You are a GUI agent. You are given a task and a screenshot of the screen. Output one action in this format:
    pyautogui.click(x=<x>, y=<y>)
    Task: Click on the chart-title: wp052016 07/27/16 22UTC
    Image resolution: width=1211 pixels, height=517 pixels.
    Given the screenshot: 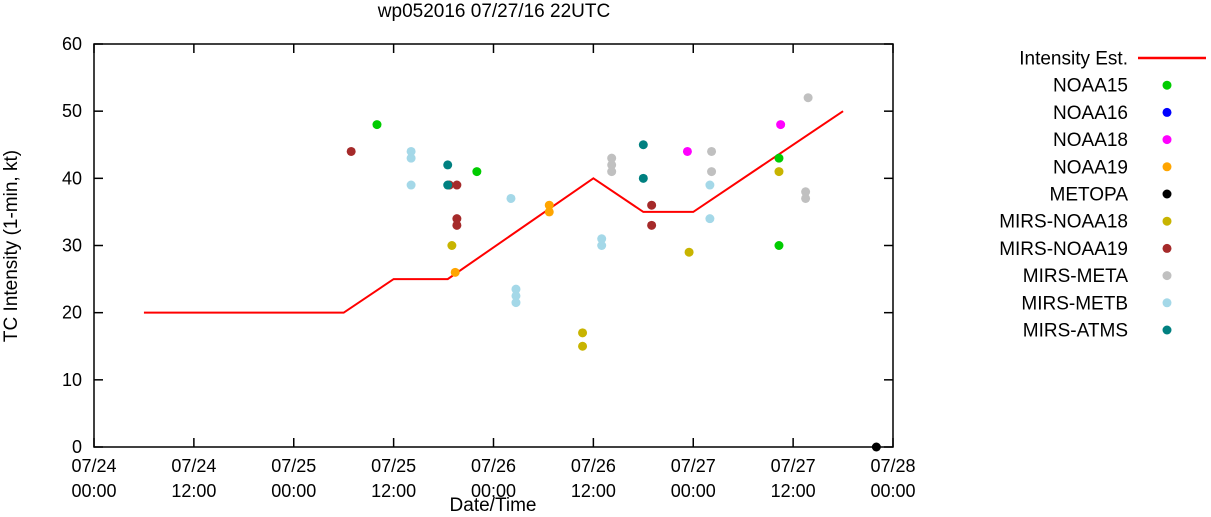 What is the action you would take?
    pyautogui.click(x=493, y=11)
    